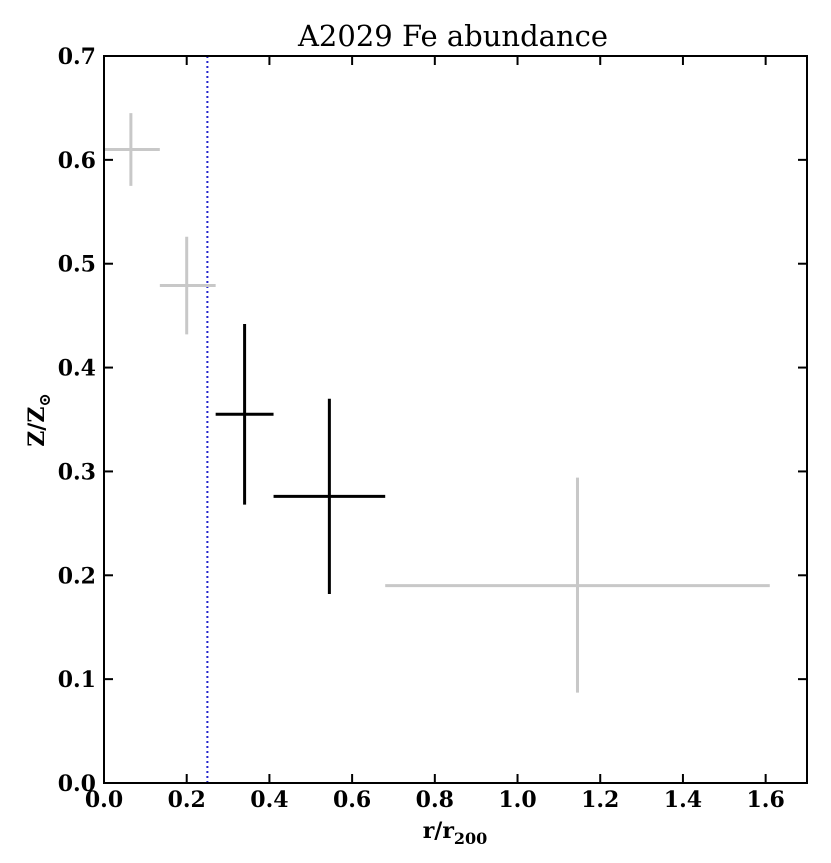  Describe the element at coordinates (77, 576) in the screenshot. I see `y-tick-label: 0.2` at that location.